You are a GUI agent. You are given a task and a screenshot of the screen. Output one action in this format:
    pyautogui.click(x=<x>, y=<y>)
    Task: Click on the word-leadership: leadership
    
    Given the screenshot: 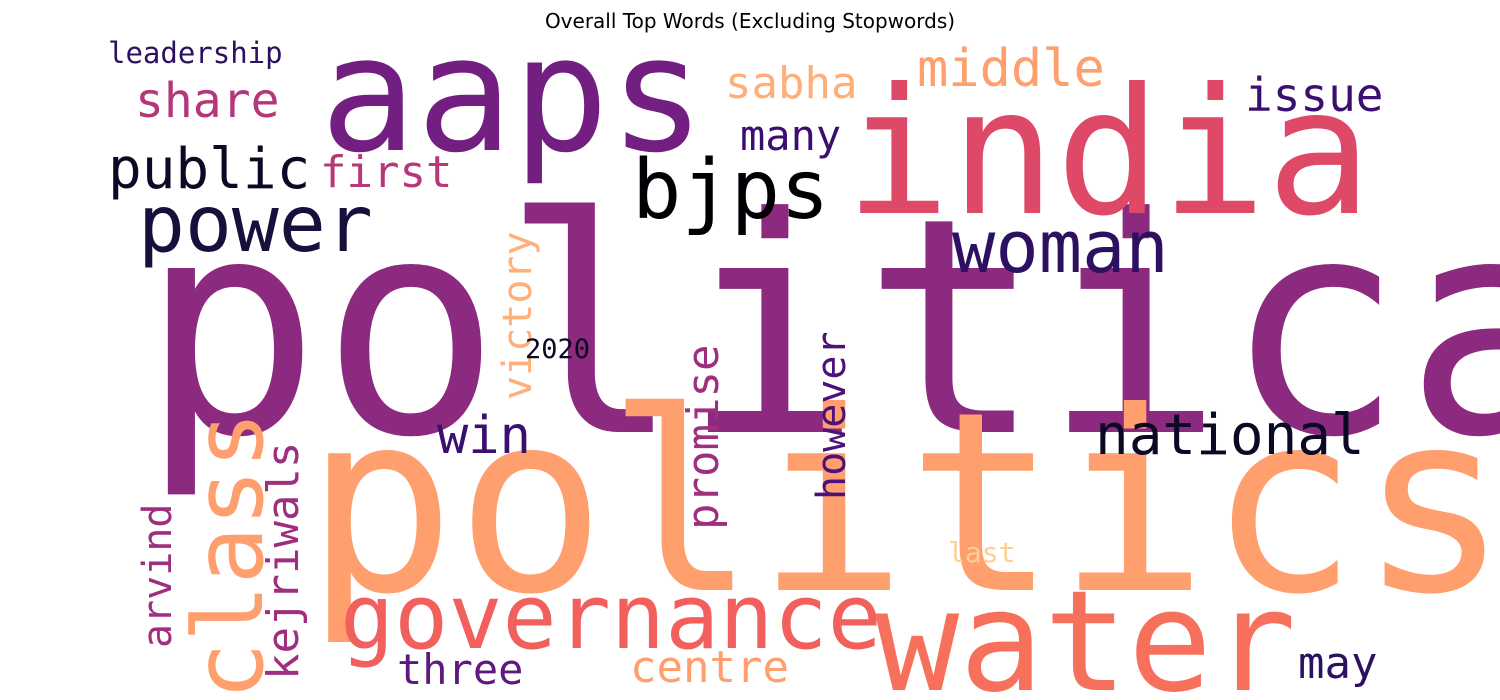 What is the action you would take?
    pyautogui.click(x=195, y=53)
    